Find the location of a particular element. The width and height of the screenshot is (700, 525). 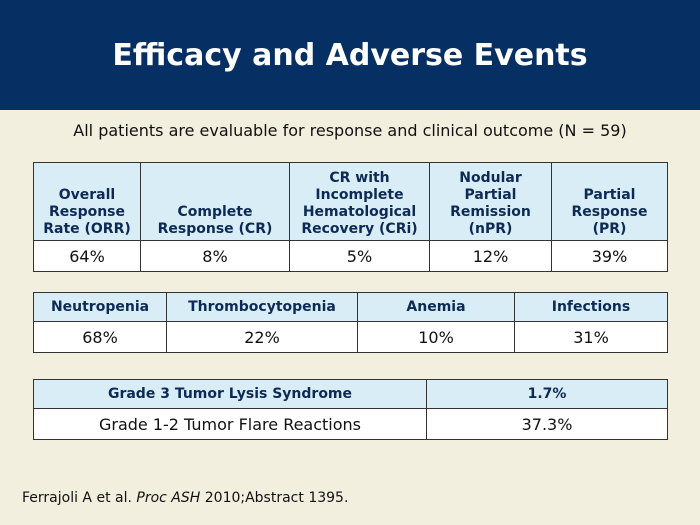

value-cri: 5% is located at coordinates (359, 256).